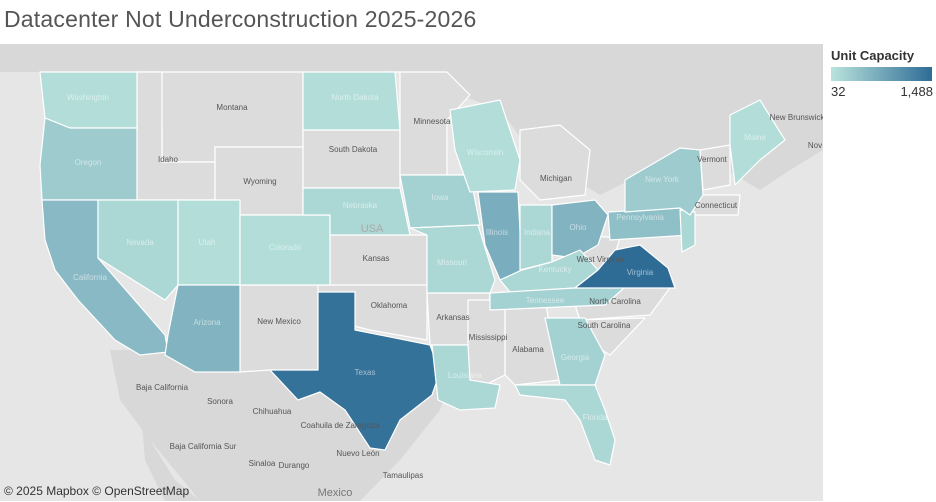  I want to click on label-sonora: Sonora, so click(220, 401).